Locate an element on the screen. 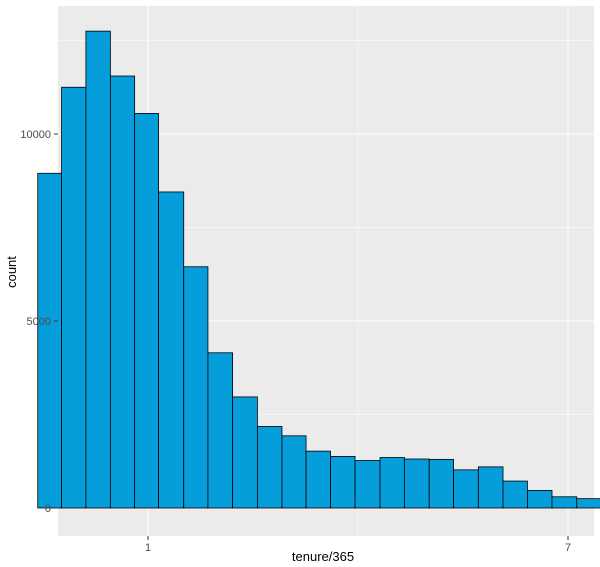 The image size is (600, 567). y-tick-label: 5000 is located at coordinates (39, 322).